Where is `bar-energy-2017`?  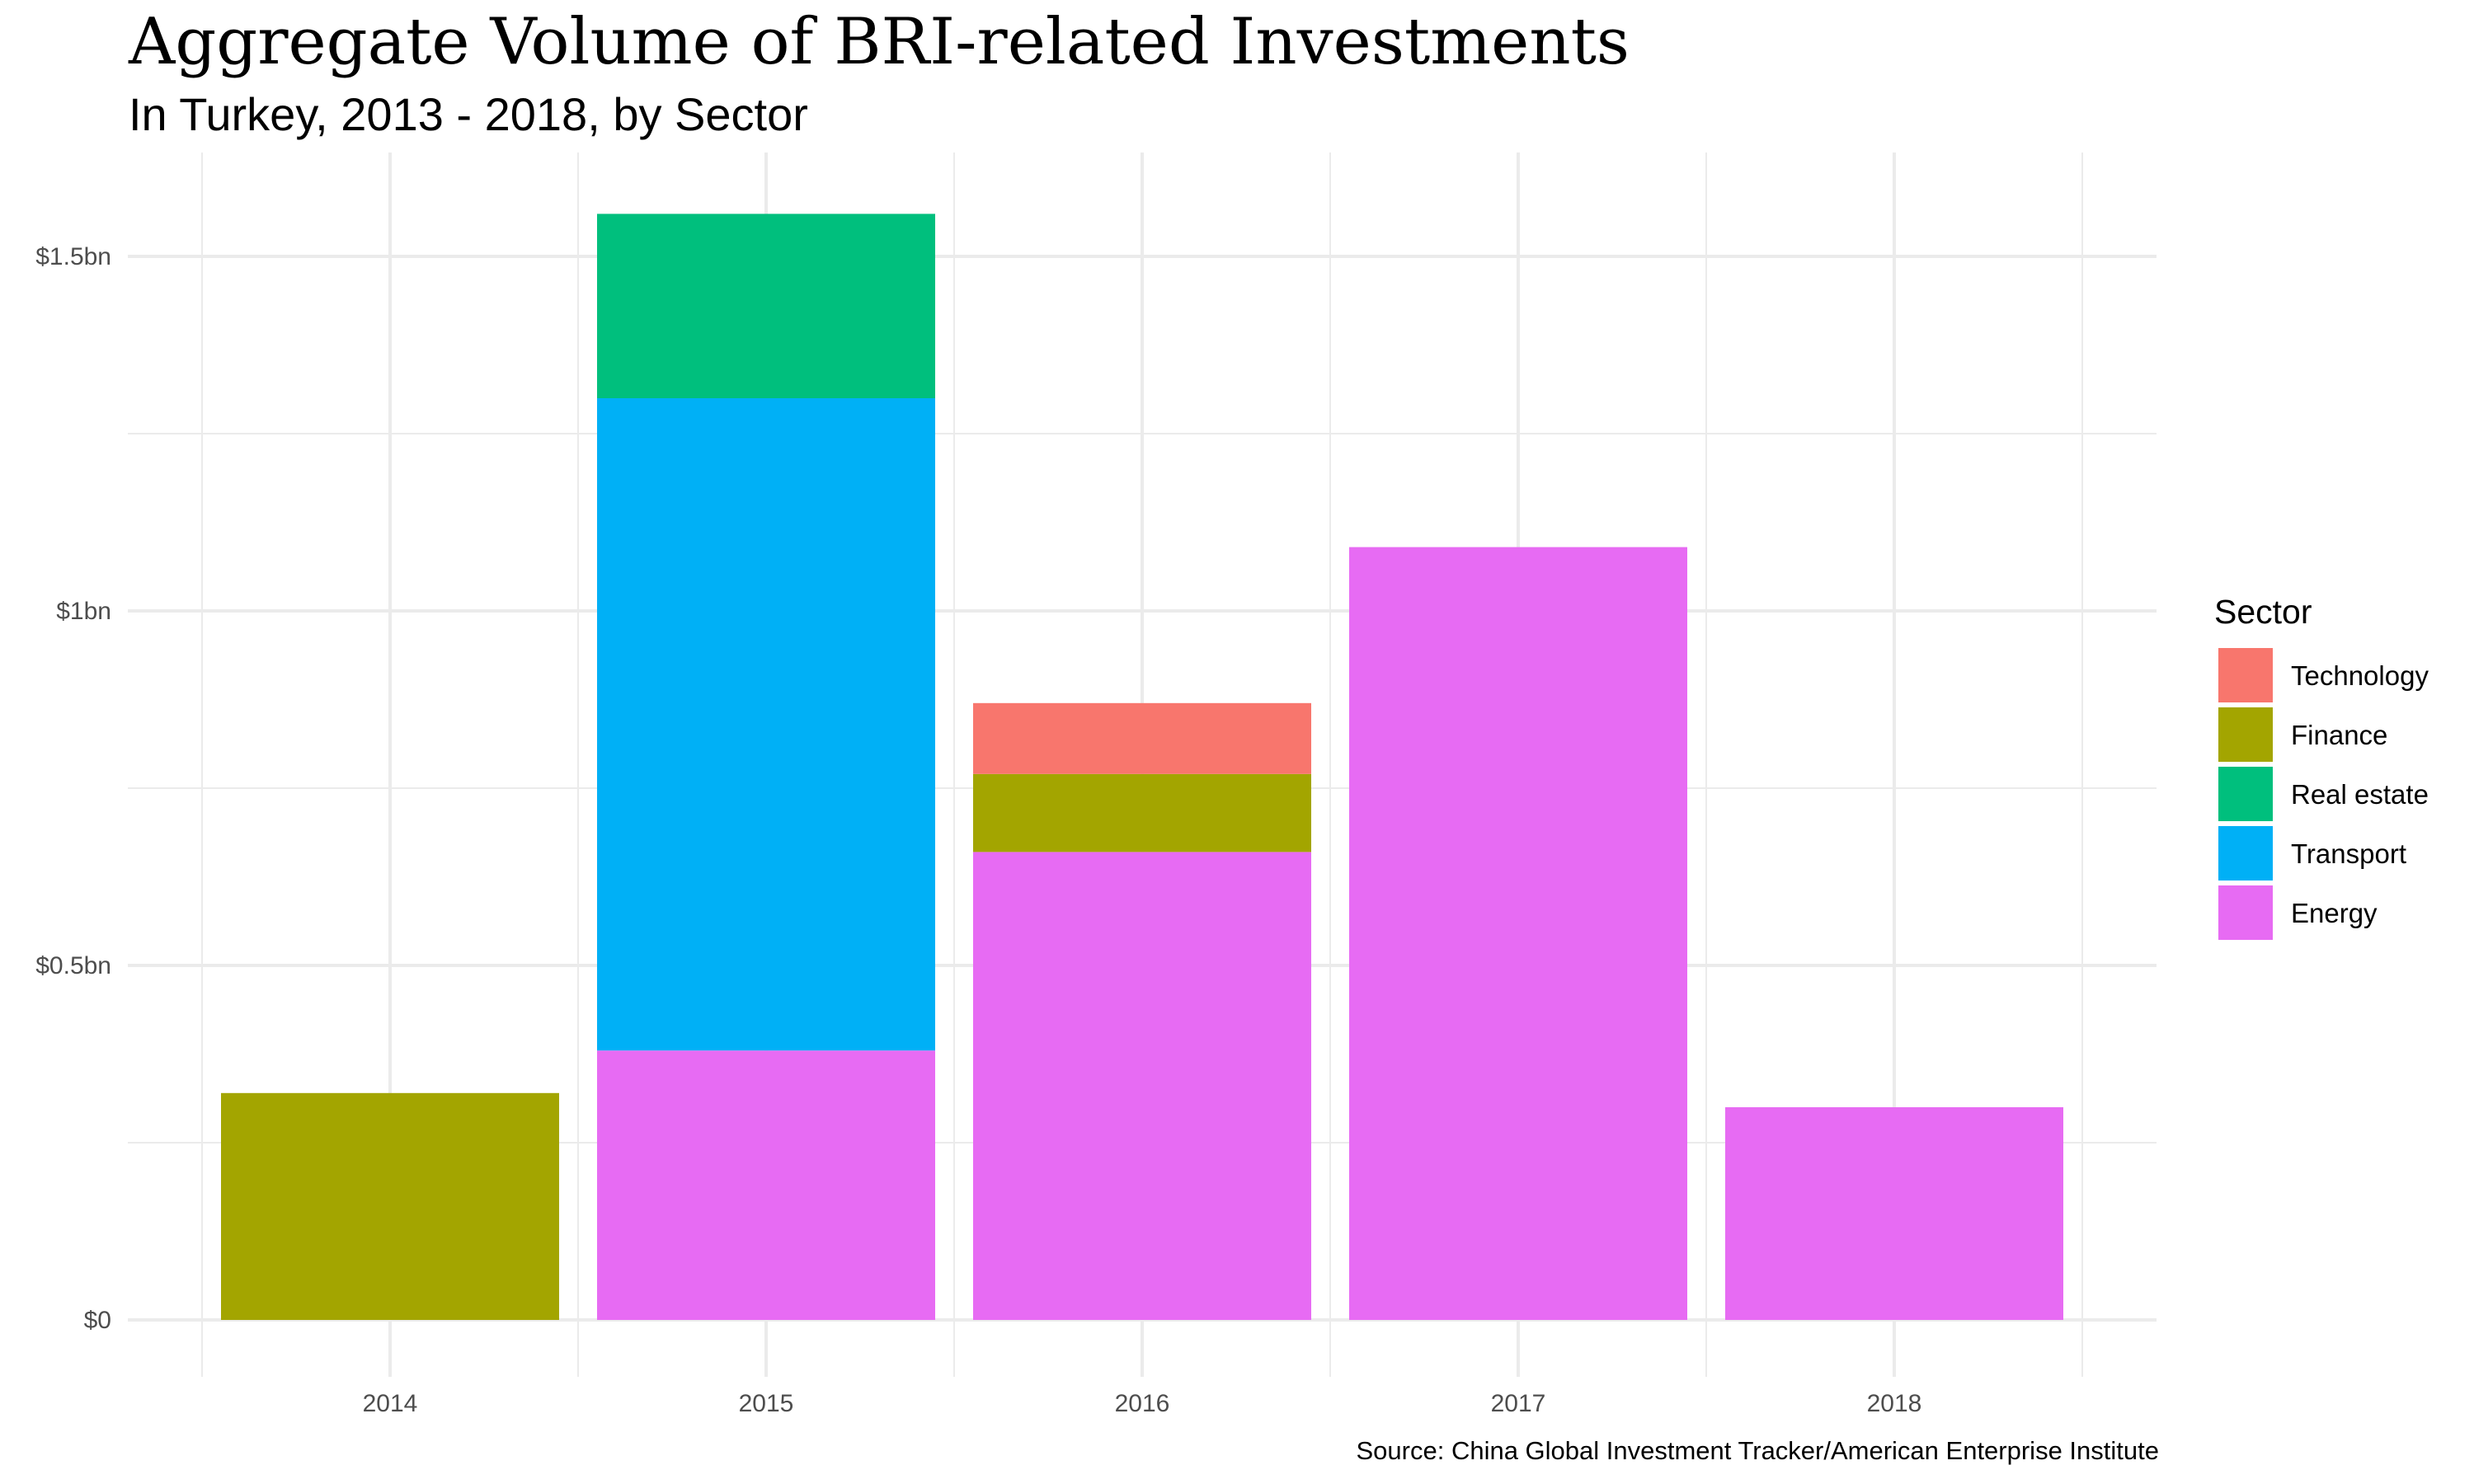 bar-energy-2017 is located at coordinates (1518, 933).